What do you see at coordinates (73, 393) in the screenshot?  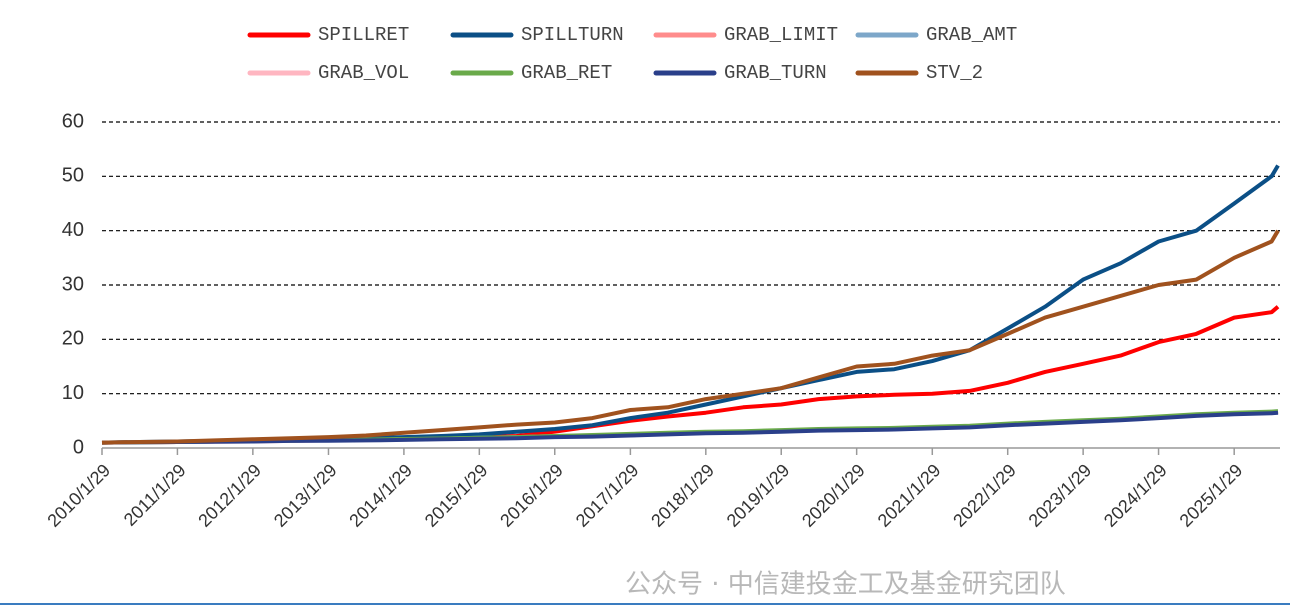 I see `y-tick-label: 10` at bounding box center [73, 393].